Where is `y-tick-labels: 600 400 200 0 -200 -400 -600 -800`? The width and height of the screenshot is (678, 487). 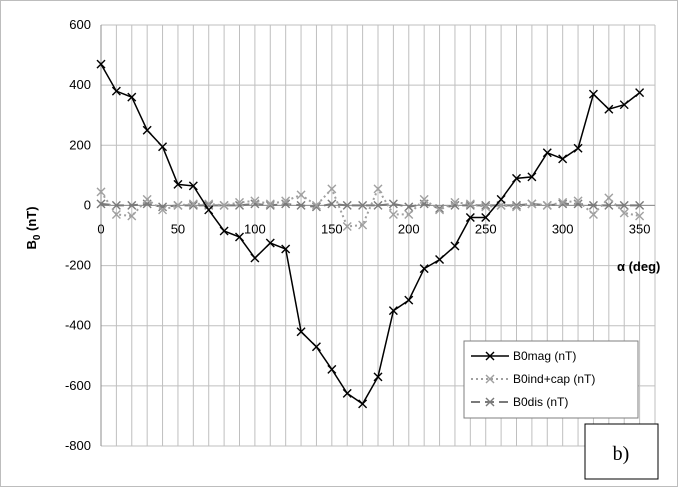
y-tick-labels: 600 400 200 0 -200 -400 -600 -800 is located at coordinates (78, 235).